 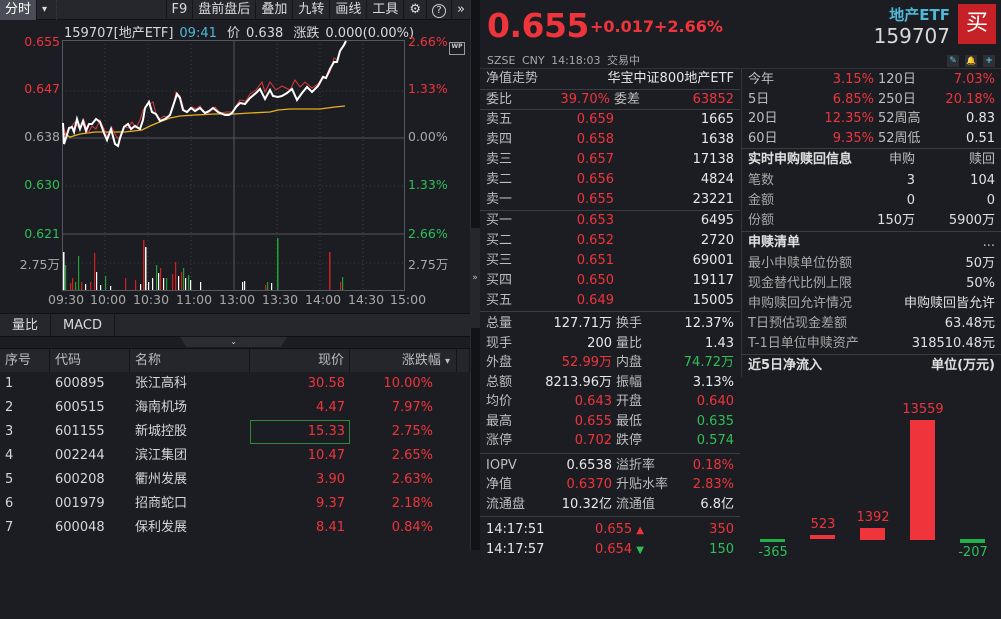 I want to click on flow-bar, so click(x=922, y=480).